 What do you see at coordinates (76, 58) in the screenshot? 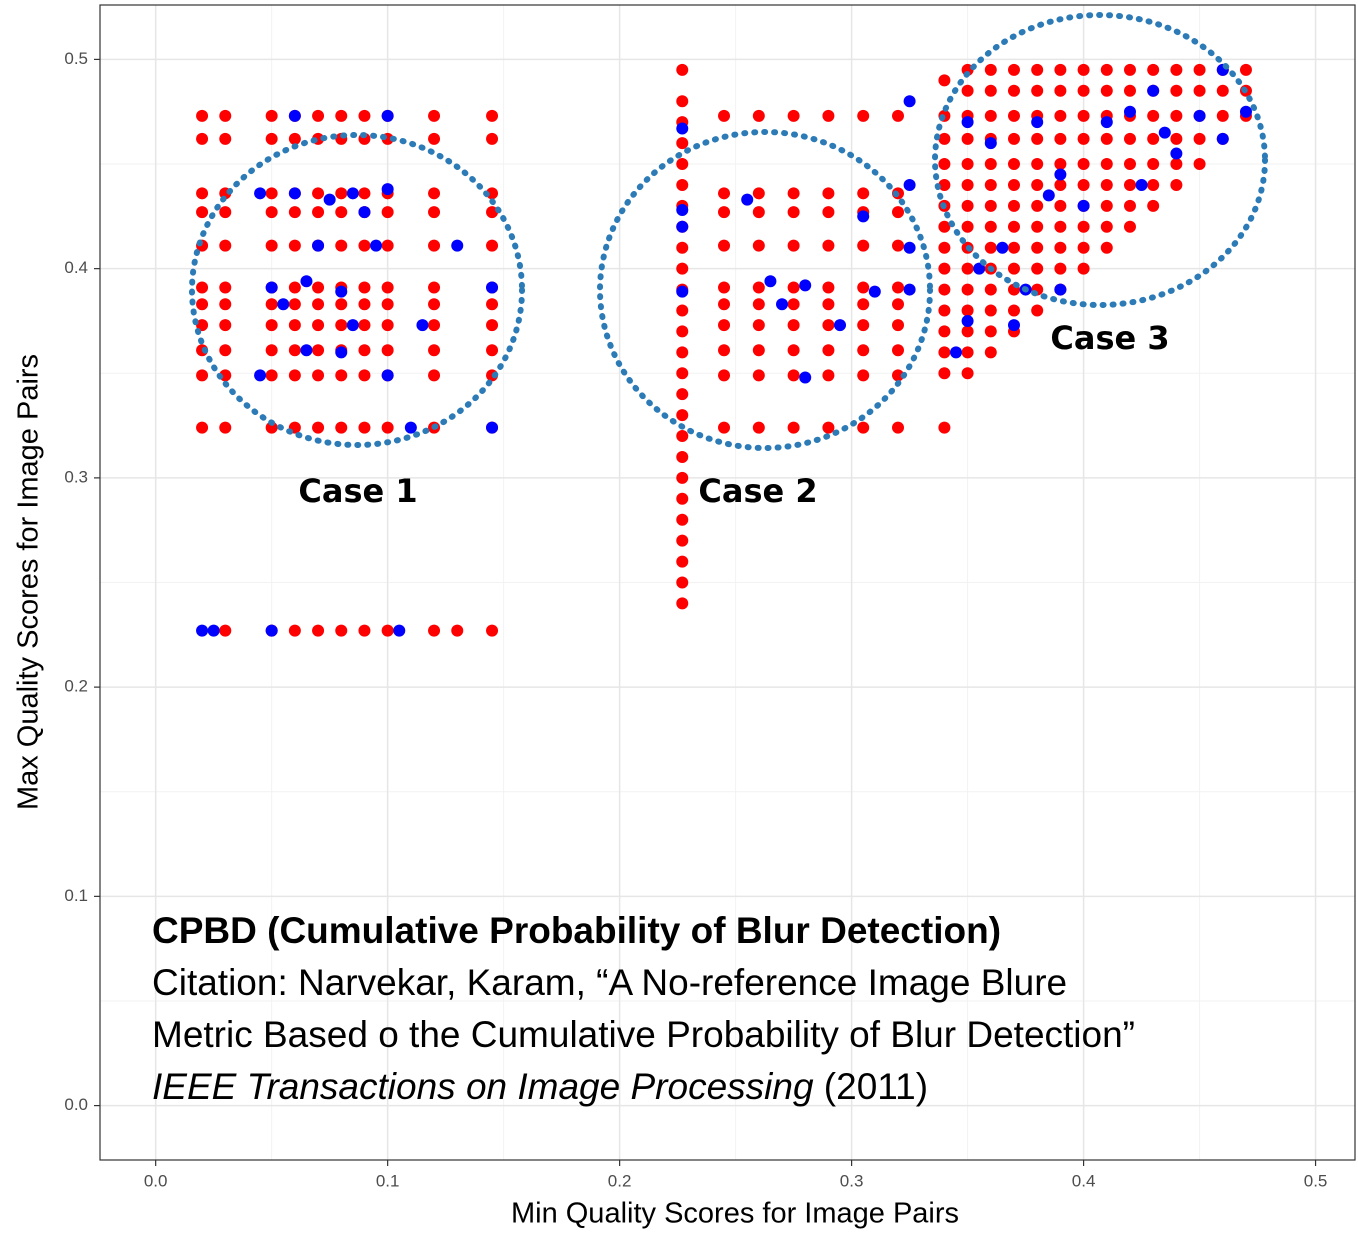
I see `y-tick-label: 0.5` at bounding box center [76, 58].